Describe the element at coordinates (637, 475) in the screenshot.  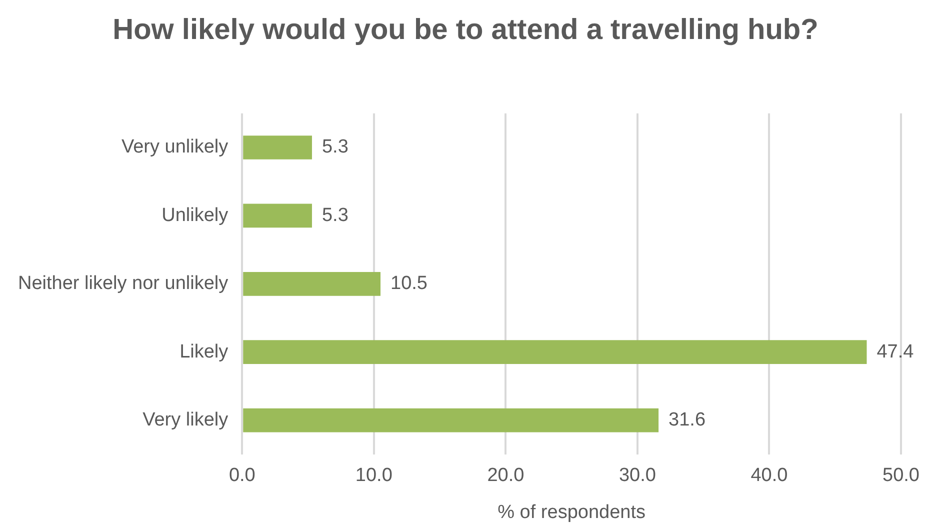
I see `x-tick-label: 30.0` at that location.